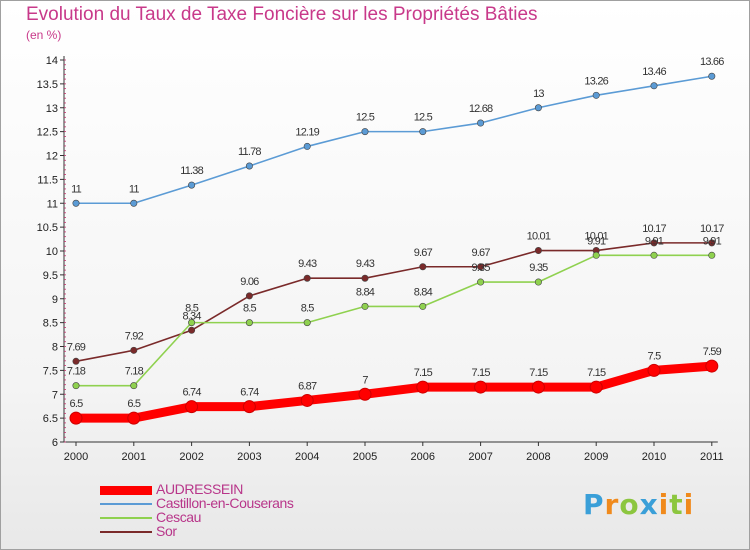  Describe the element at coordinates (52, 204) in the screenshot. I see `y-tick-label: 11` at that location.